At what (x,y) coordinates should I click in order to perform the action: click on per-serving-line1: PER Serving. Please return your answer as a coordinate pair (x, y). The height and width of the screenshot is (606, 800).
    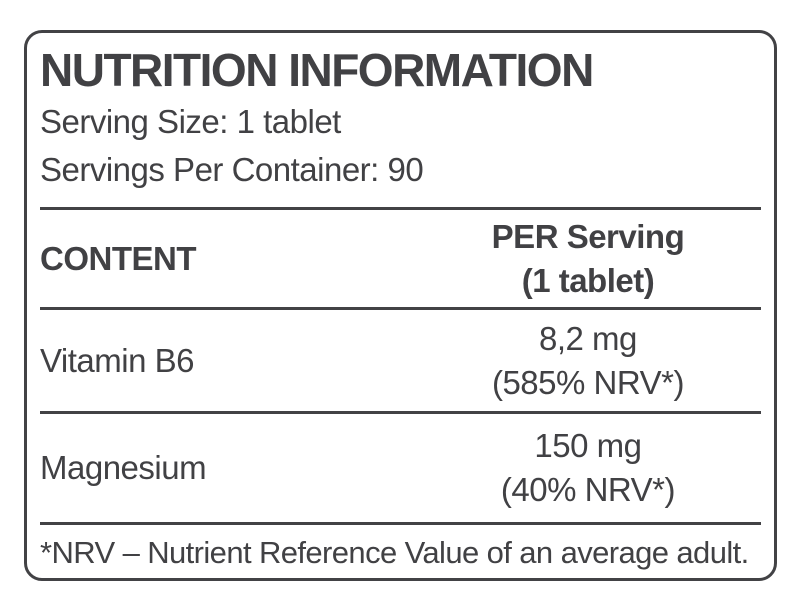
    Looking at the image, I should click on (588, 236).